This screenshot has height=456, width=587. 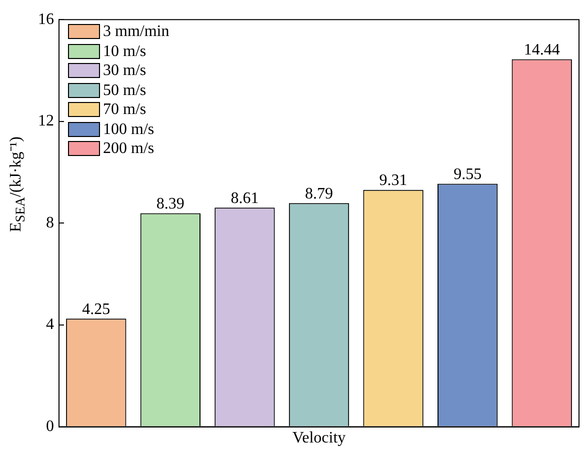 What do you see at coordinates (542, 50) in the screenshot?
I see `data-label: 14.44` at bounding box center [542, 50].